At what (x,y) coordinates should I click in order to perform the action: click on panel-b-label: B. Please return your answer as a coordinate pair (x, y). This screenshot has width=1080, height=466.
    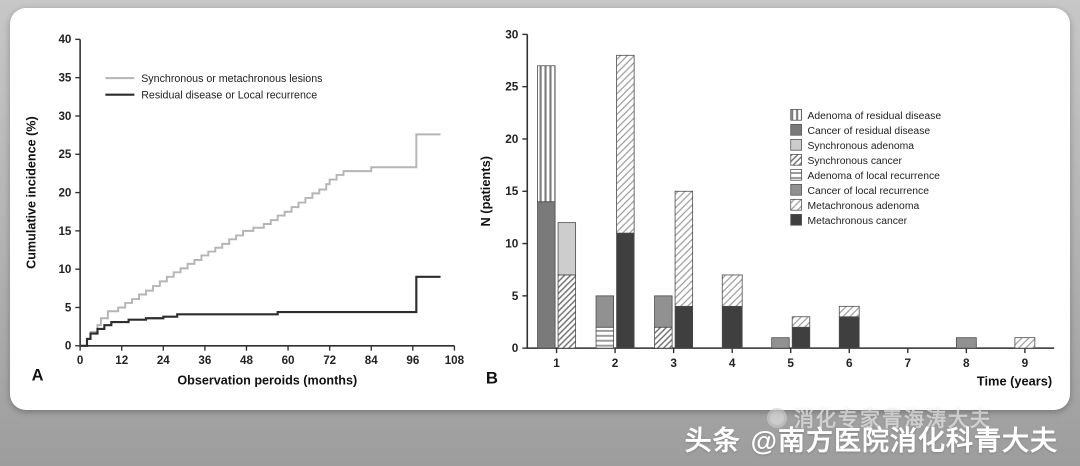
    Looking at the image, I should click on (492, 378).